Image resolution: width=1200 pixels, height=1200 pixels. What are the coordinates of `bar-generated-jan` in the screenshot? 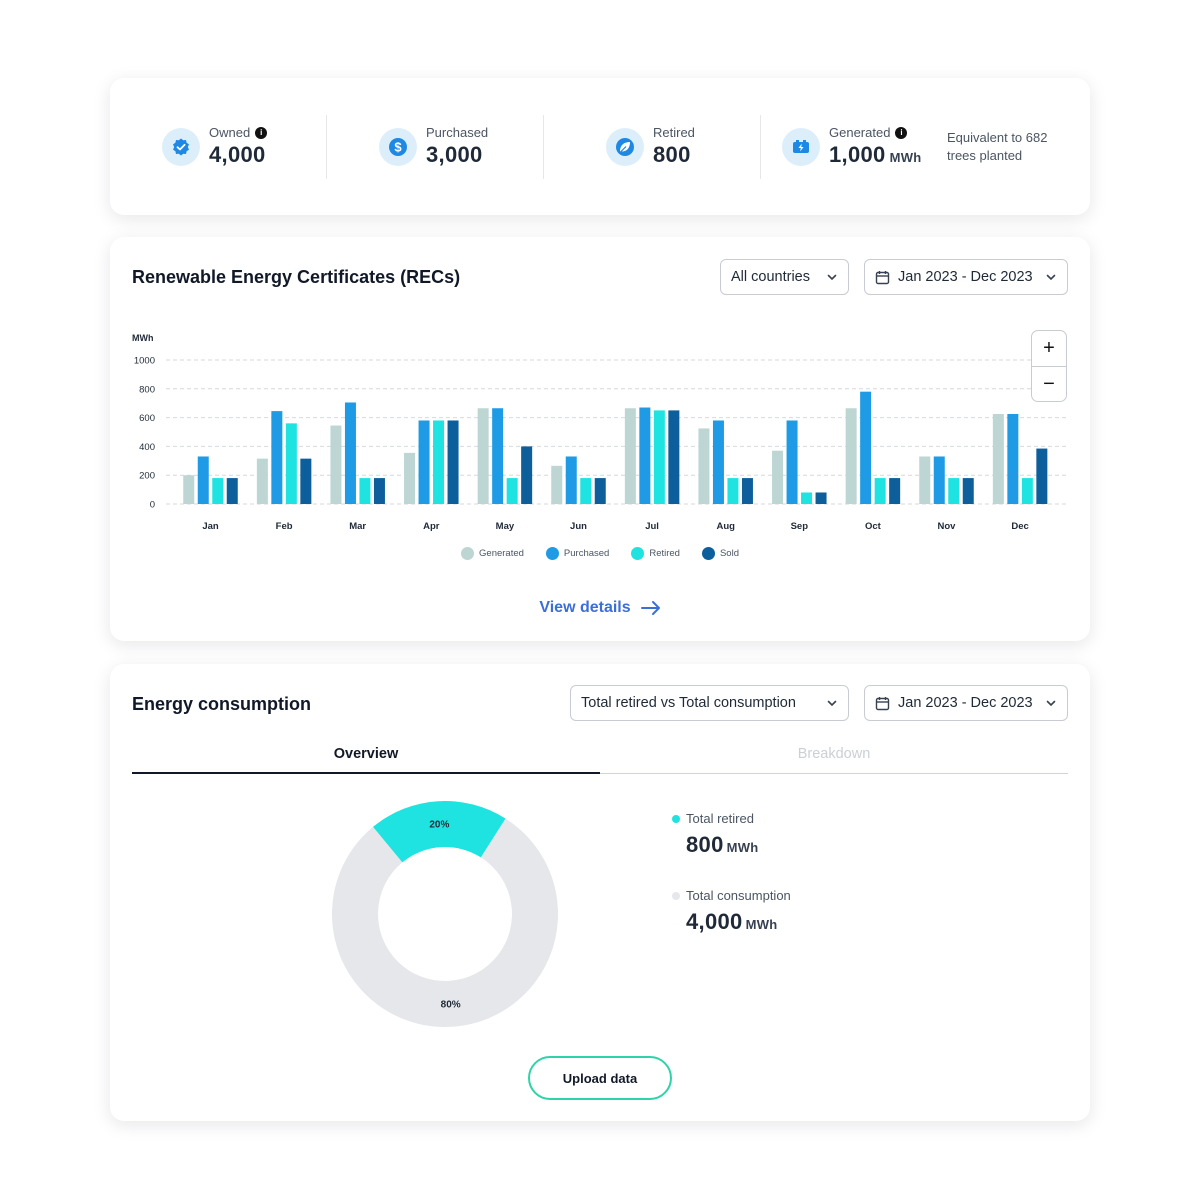 It's located at (189, 489).